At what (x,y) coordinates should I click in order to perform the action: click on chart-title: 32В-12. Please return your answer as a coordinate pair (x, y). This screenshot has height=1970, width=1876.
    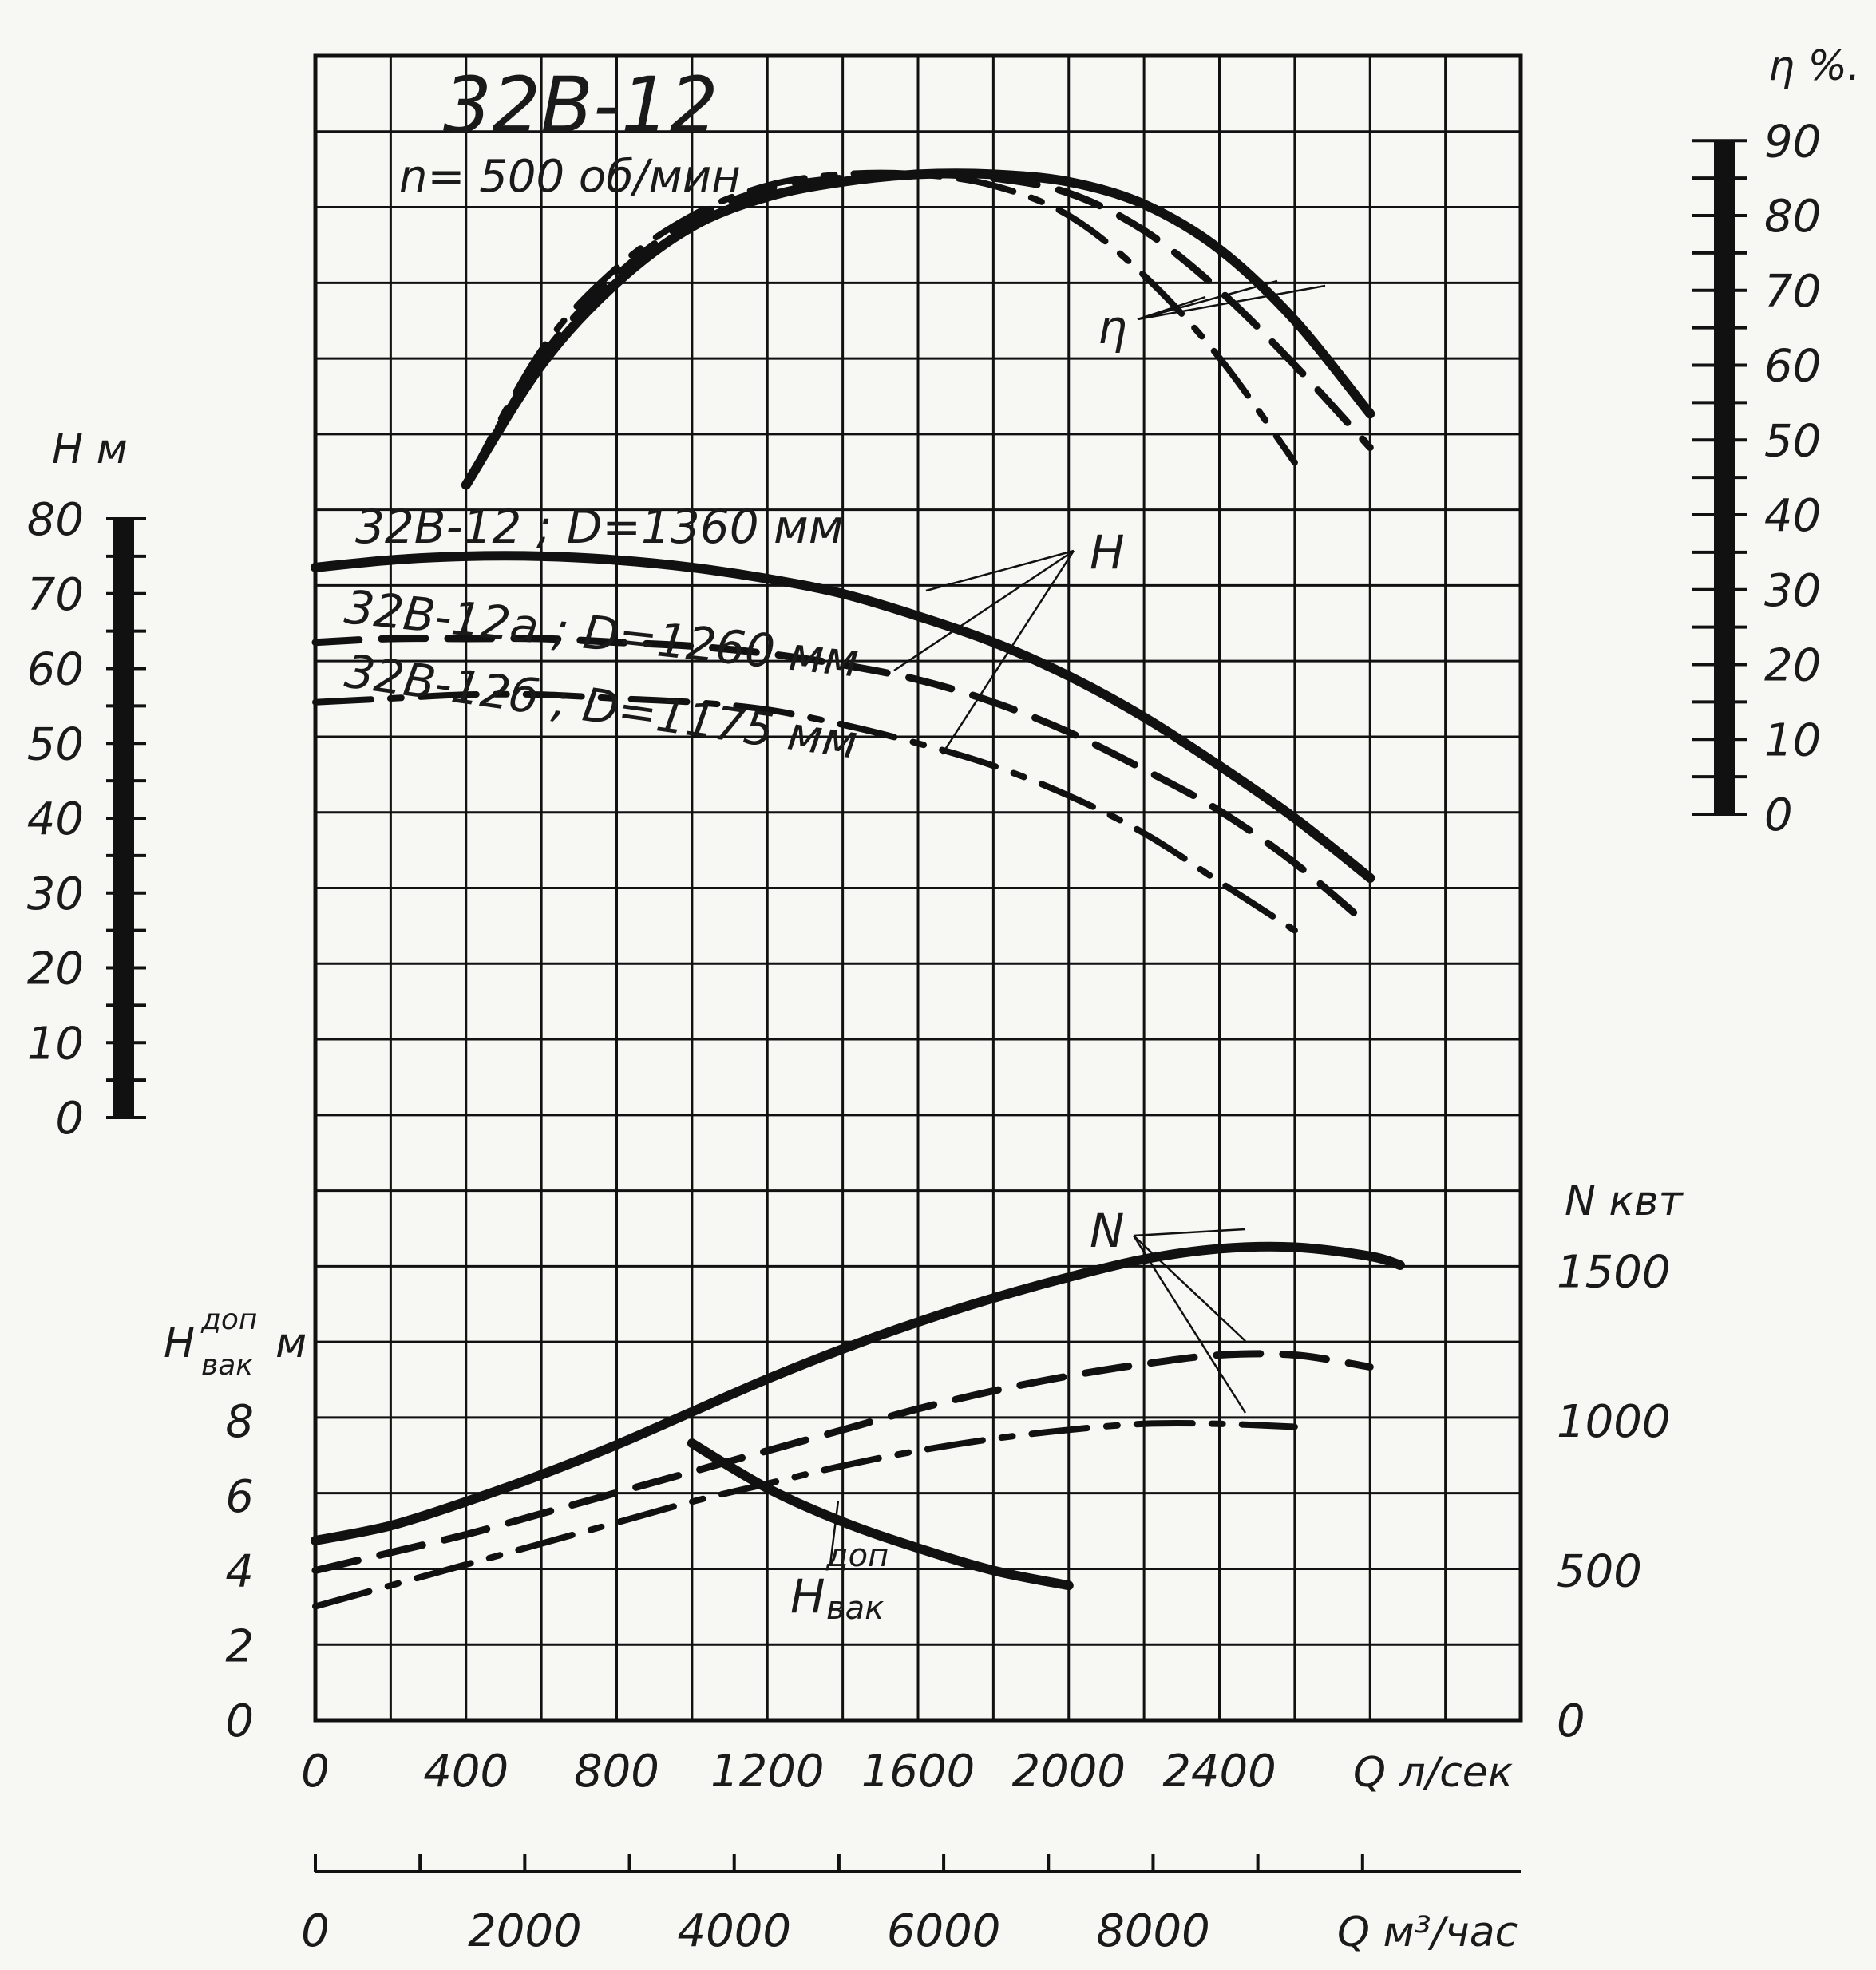
    Looking at the image, I should click on (580, 105).